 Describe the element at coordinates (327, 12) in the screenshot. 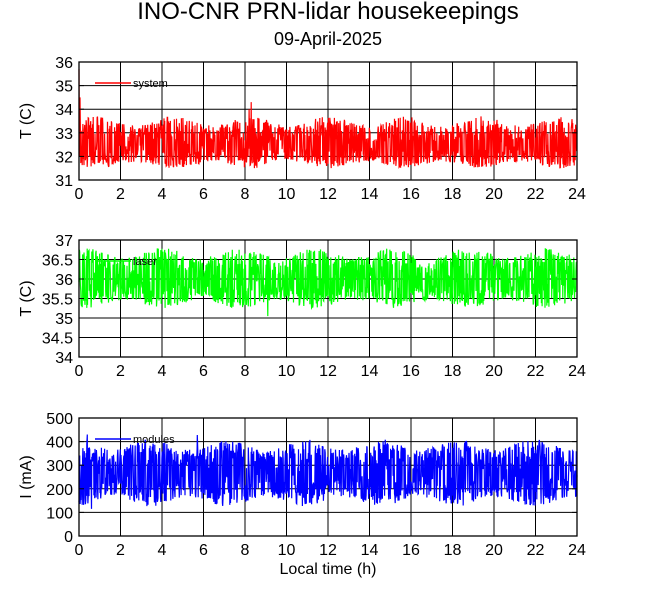

I see `figure-title: INO-CNR PRN-lidar housekeepings` at that location.